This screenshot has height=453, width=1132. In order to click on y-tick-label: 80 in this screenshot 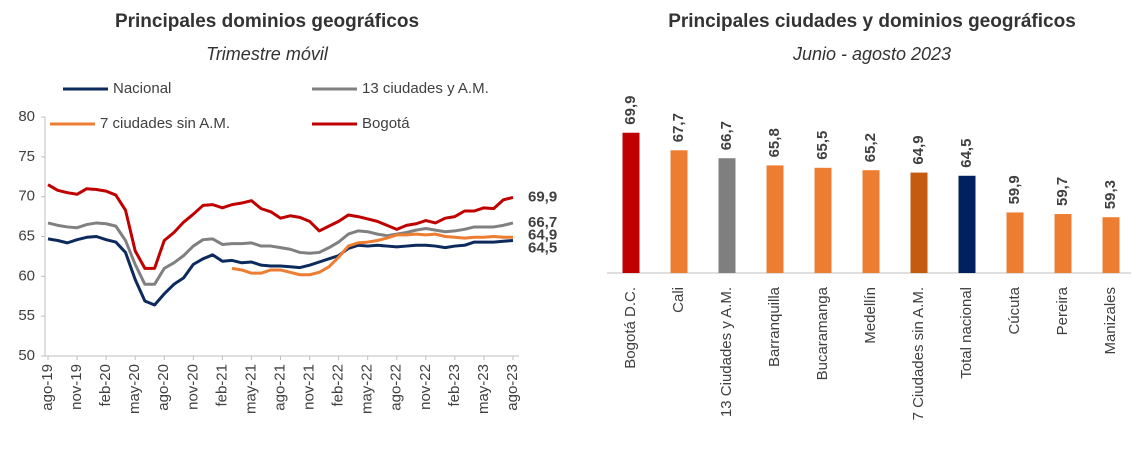, I will do `click(26, 116)`.